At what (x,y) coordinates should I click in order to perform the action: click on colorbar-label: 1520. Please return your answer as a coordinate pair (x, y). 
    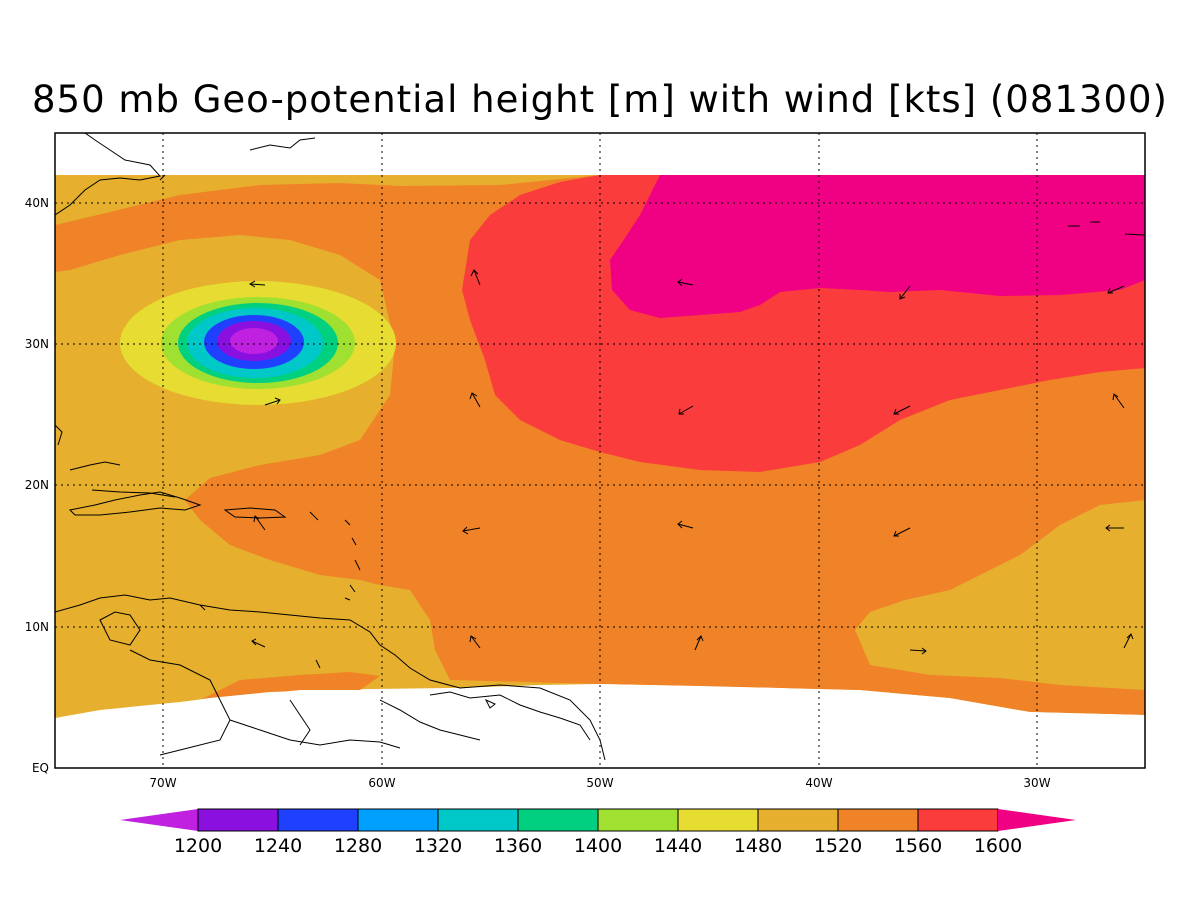
    Looking at the image, I should click on (838, 846).